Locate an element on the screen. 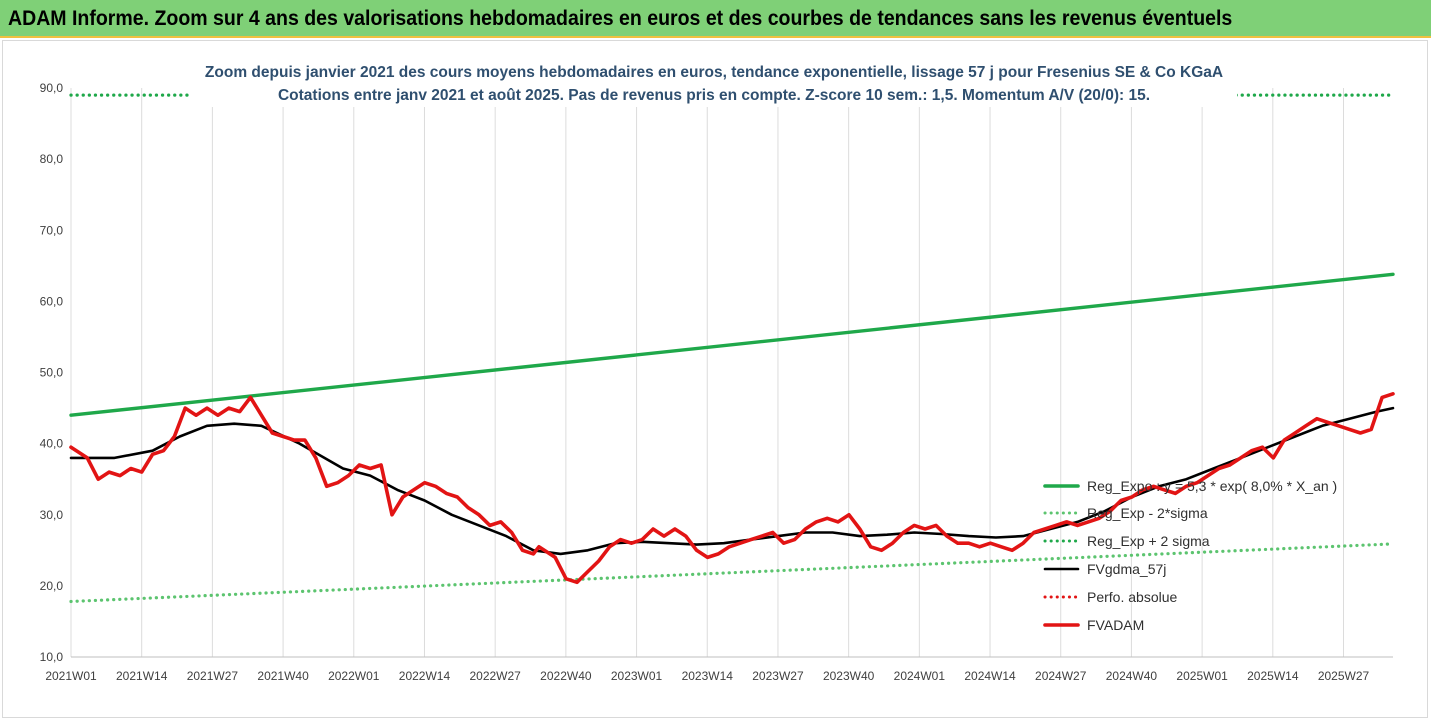 The height and width of the screenshot is (721, 1431). legend-label-3: FVgdma_57j is located at coordinates (1126, 569).